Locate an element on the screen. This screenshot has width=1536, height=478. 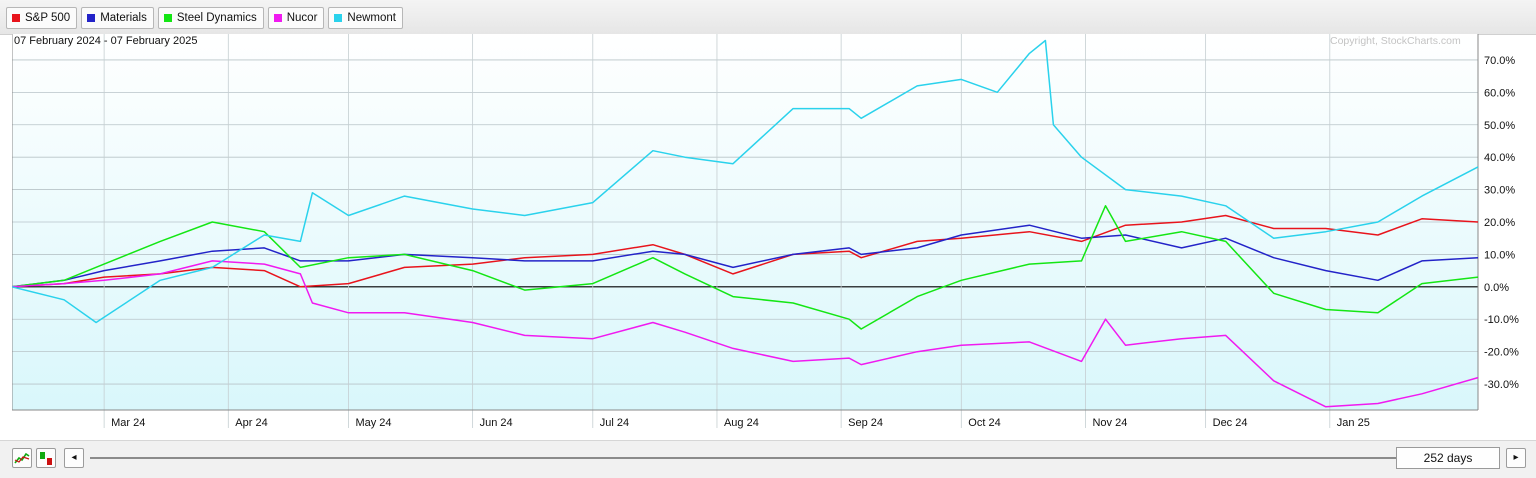
legend-item: Materials is located at coordinates (117, 18).